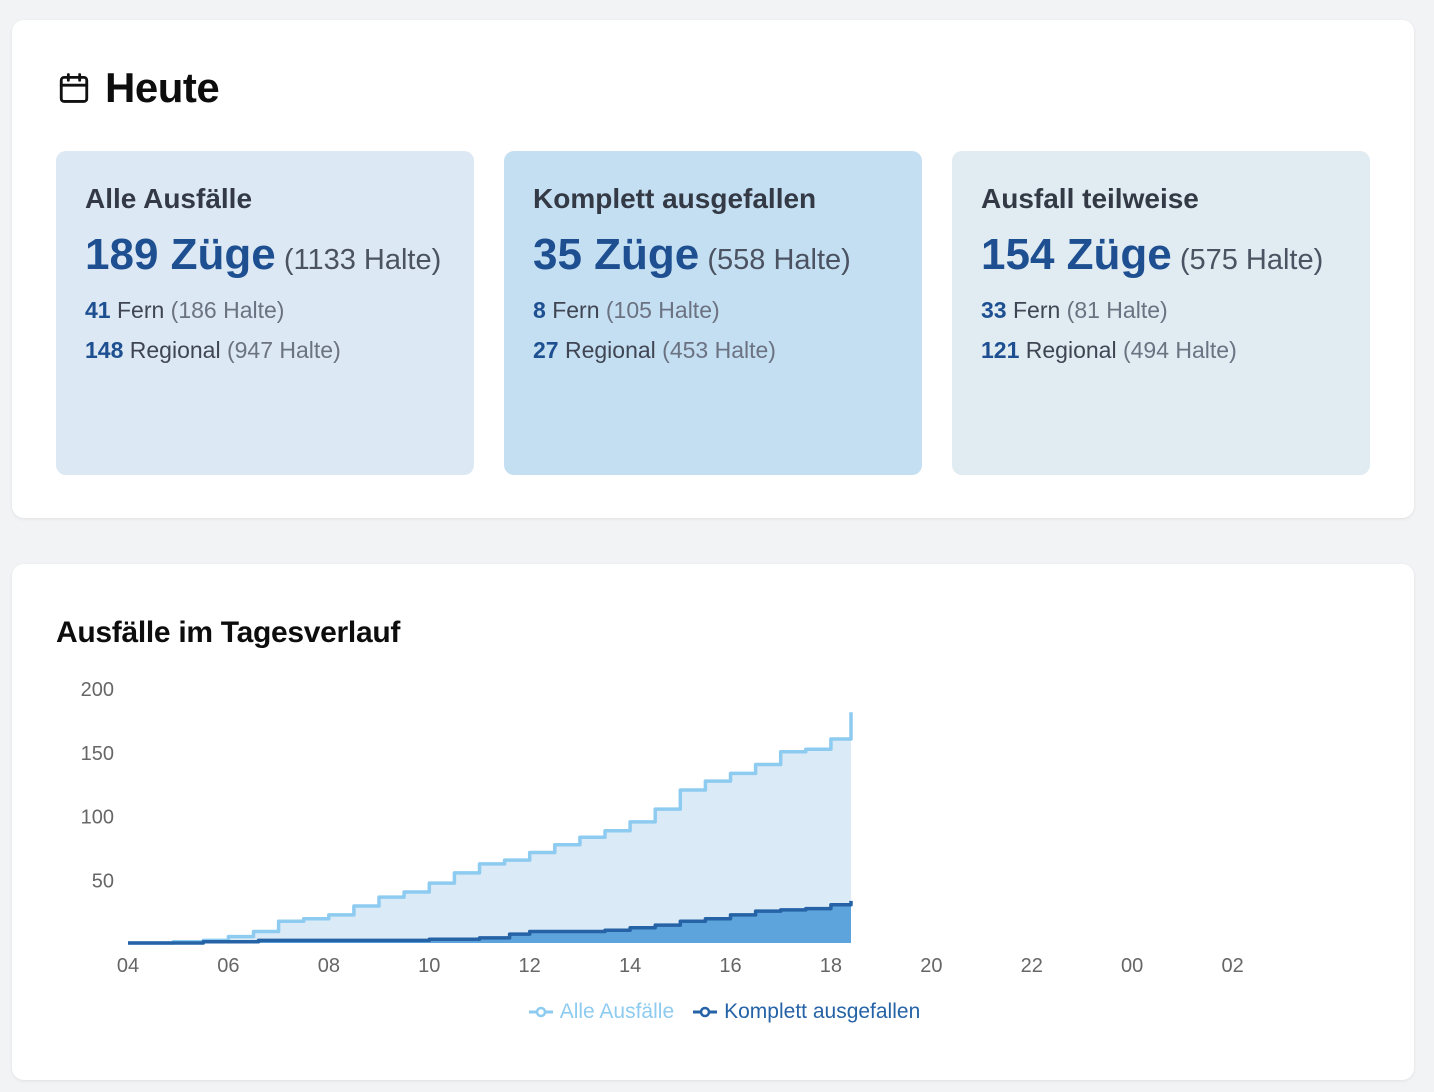 This screenshot has width=1434, height=1092. I want to click on card-main-stat: 35 Züge (558 Halte), so click(713, 257).